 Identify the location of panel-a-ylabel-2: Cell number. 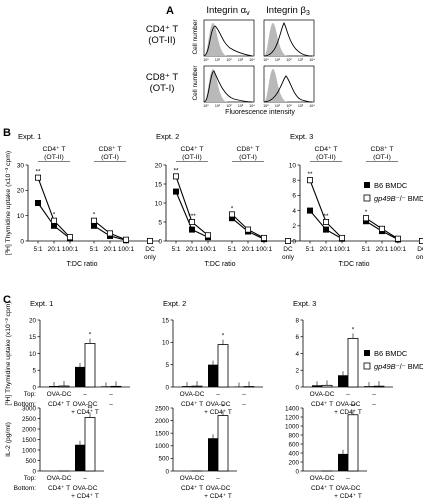
(195, 83).